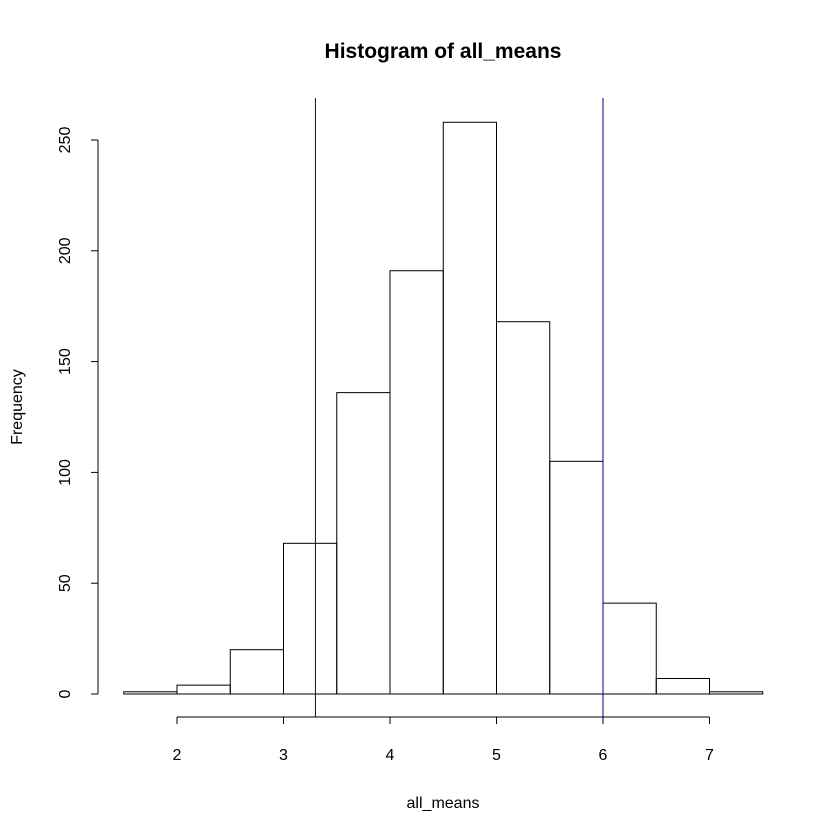  I want to click on x-tick-label: 3, so click(283, 755).